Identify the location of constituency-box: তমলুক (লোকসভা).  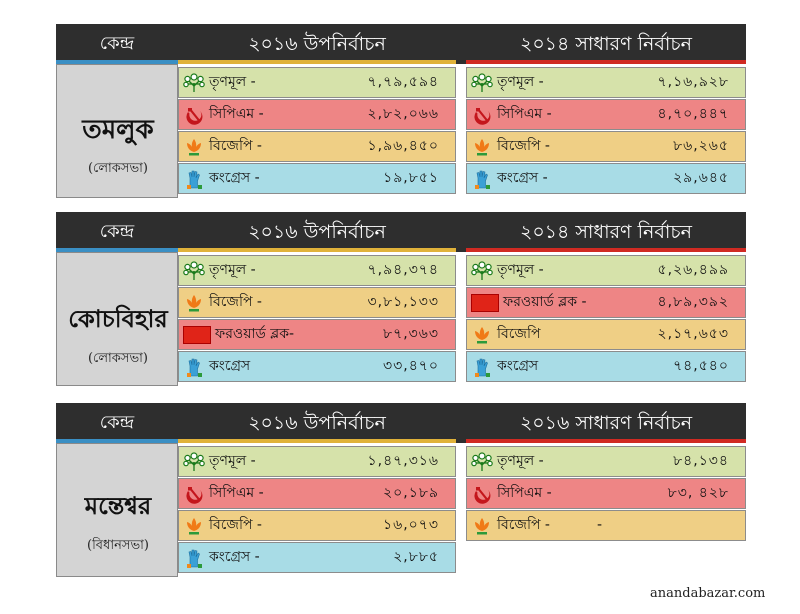
(117, 131).